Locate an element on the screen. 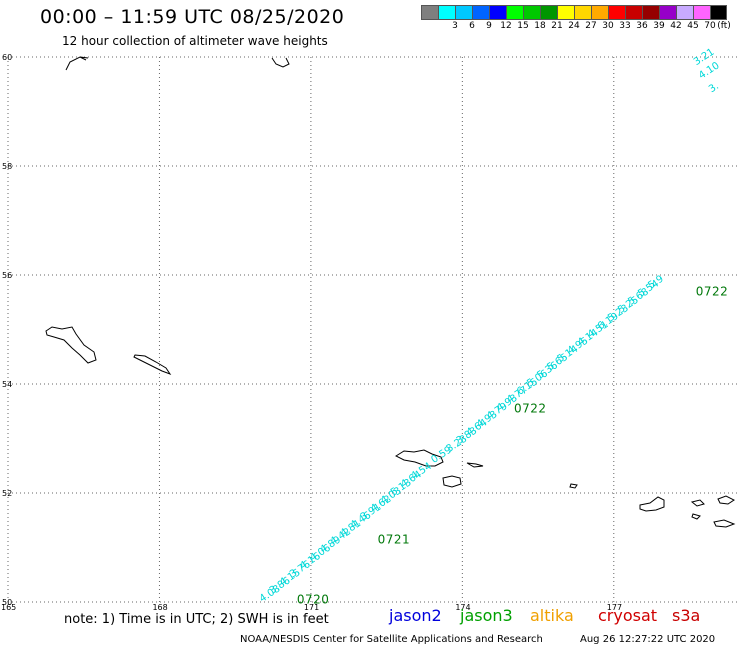 This screenshot has width=740, height=650. legend-tick-label: 21 is located at coordinates (557, 26).